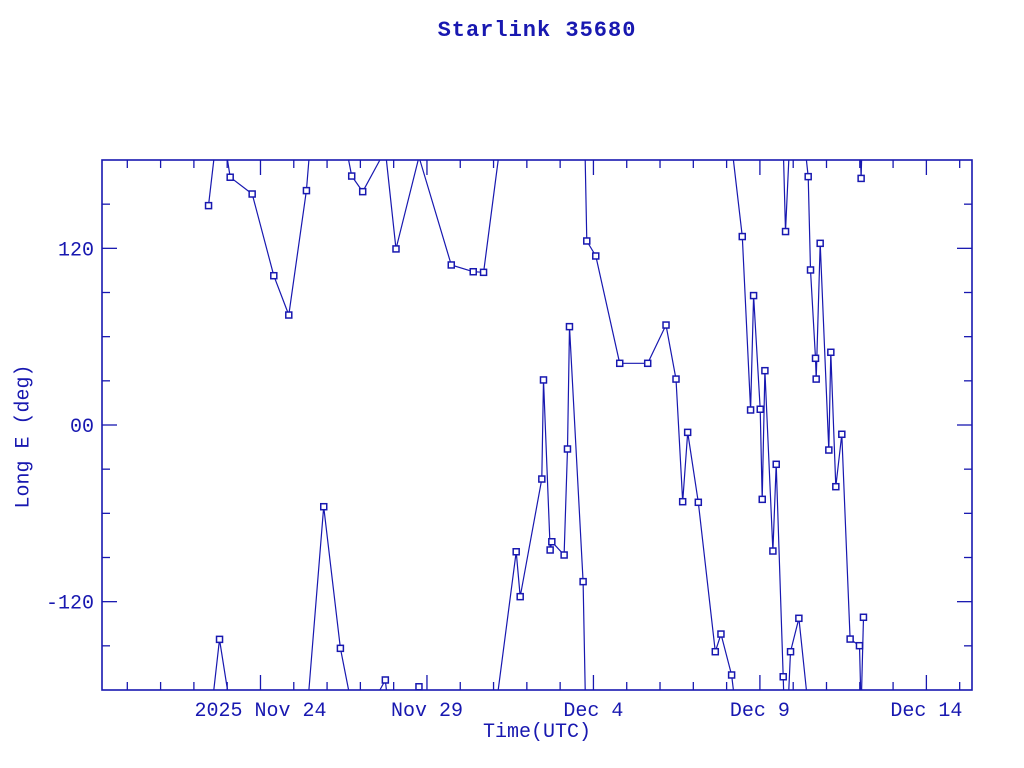 This screenshot has width=1024, height=768. What do you see at coordinates (70, 604) in the screenshot?
I see `y-tick-label: -120` at bounding box center [70, 604].